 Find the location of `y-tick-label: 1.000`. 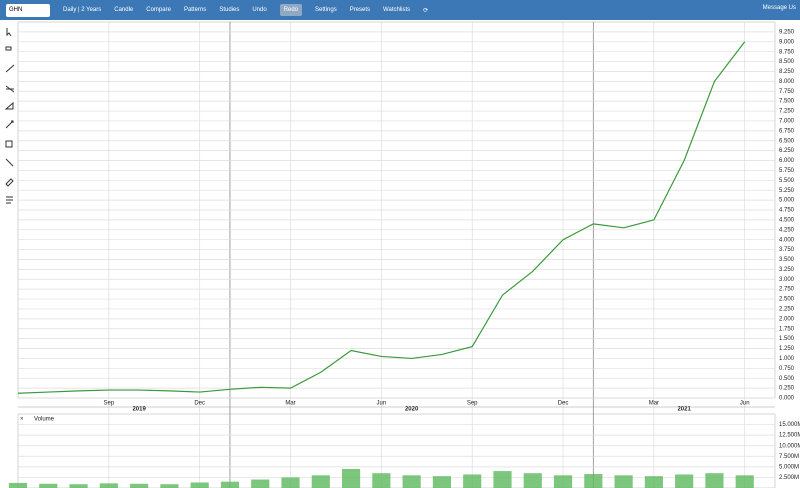

y-tick-label: 1.000 is located at coordinates (787, 359).